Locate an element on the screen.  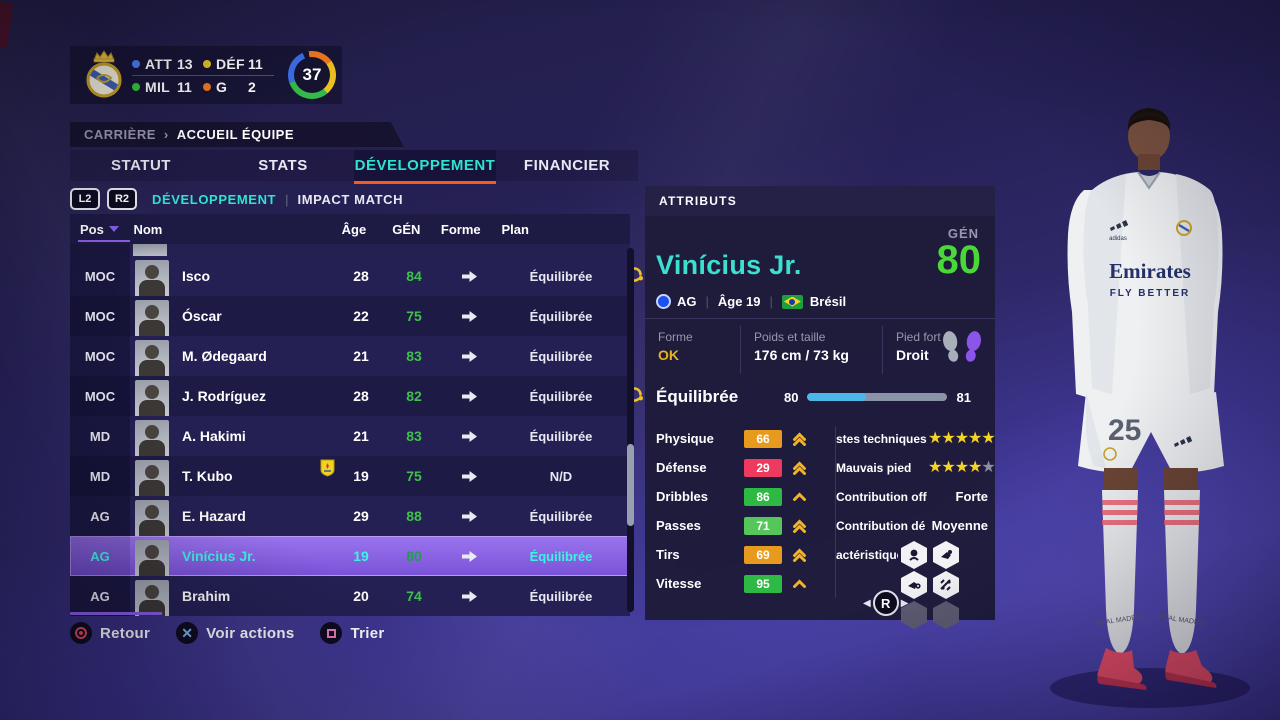
tab-developpement: DÉVELOPPEMENT is located at coordinates (425, 167).